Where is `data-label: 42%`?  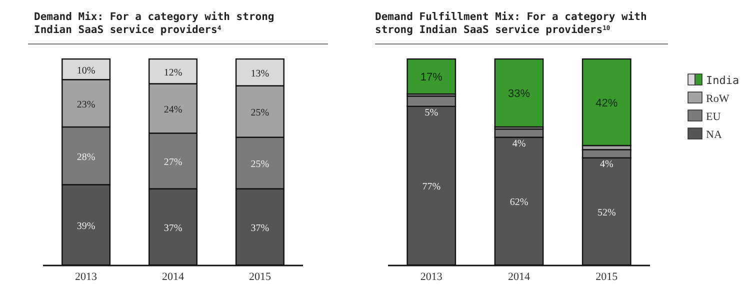
data-label: 42% is located at coordinates (607, 103).